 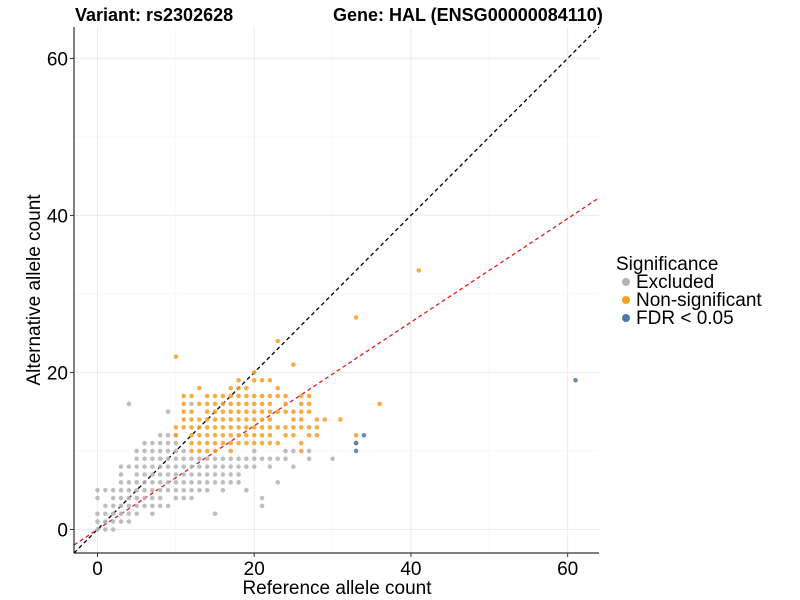 What do you see at coordinates (685, 318) in the screenshot?
I see `legend-label-fdr-0-05: FDR < 0.05` at bounding box center [685, 318].